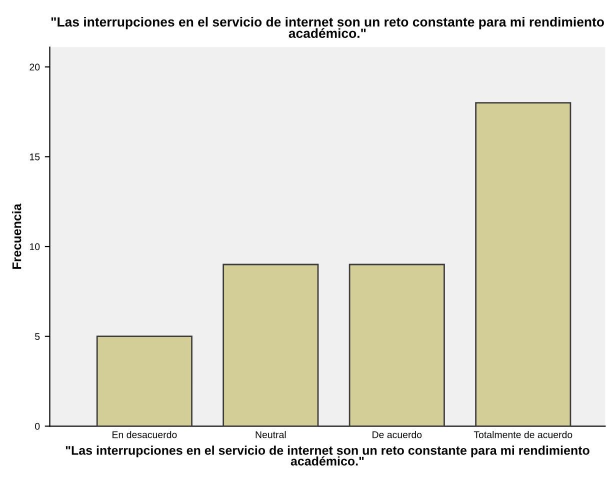 This screenshot has height=481, width=607. I want to click on x-axis-title: "Las interrupciones en el servicio de internet son un reto constante para mi rendimiento académico.", so click(328, 456).